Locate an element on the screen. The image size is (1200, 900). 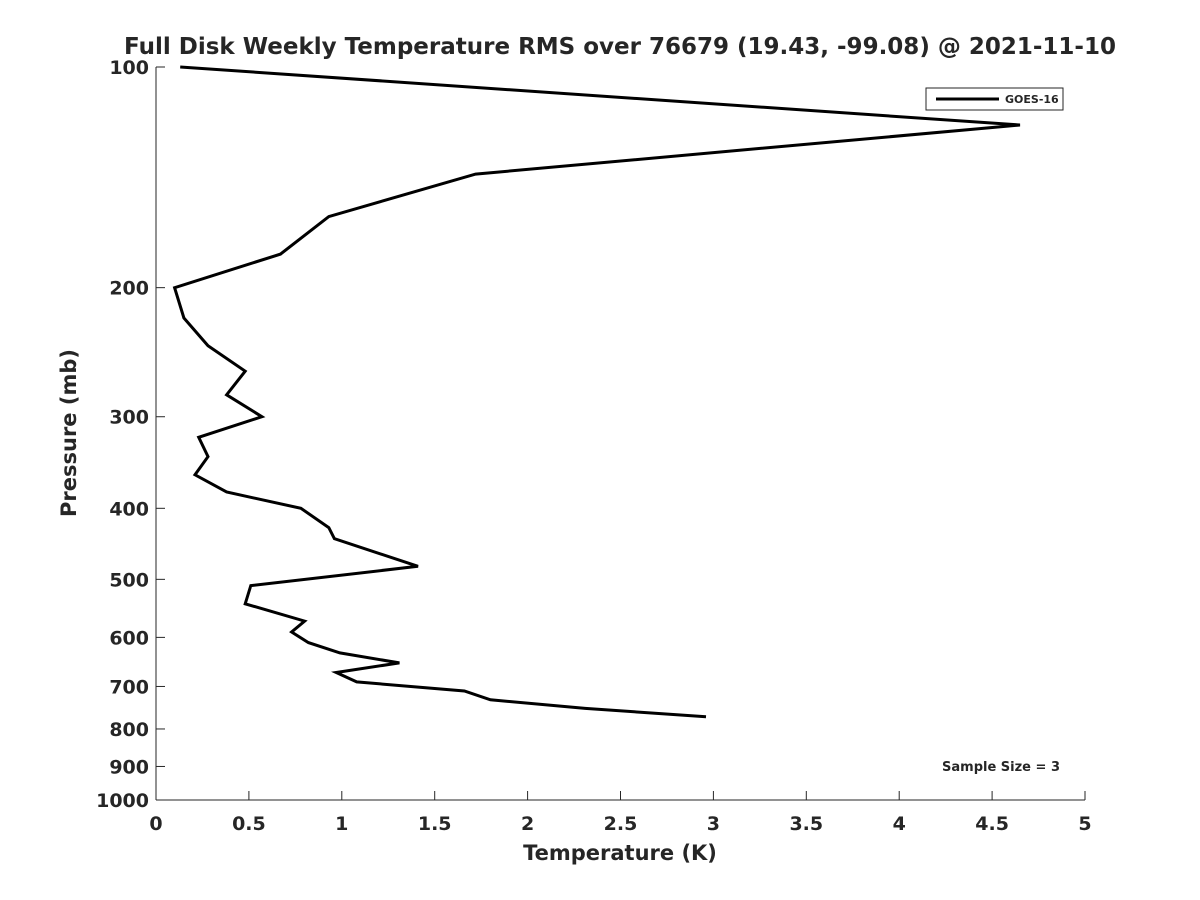
x-tick-label: 0 is located at coordinates (155, 824).